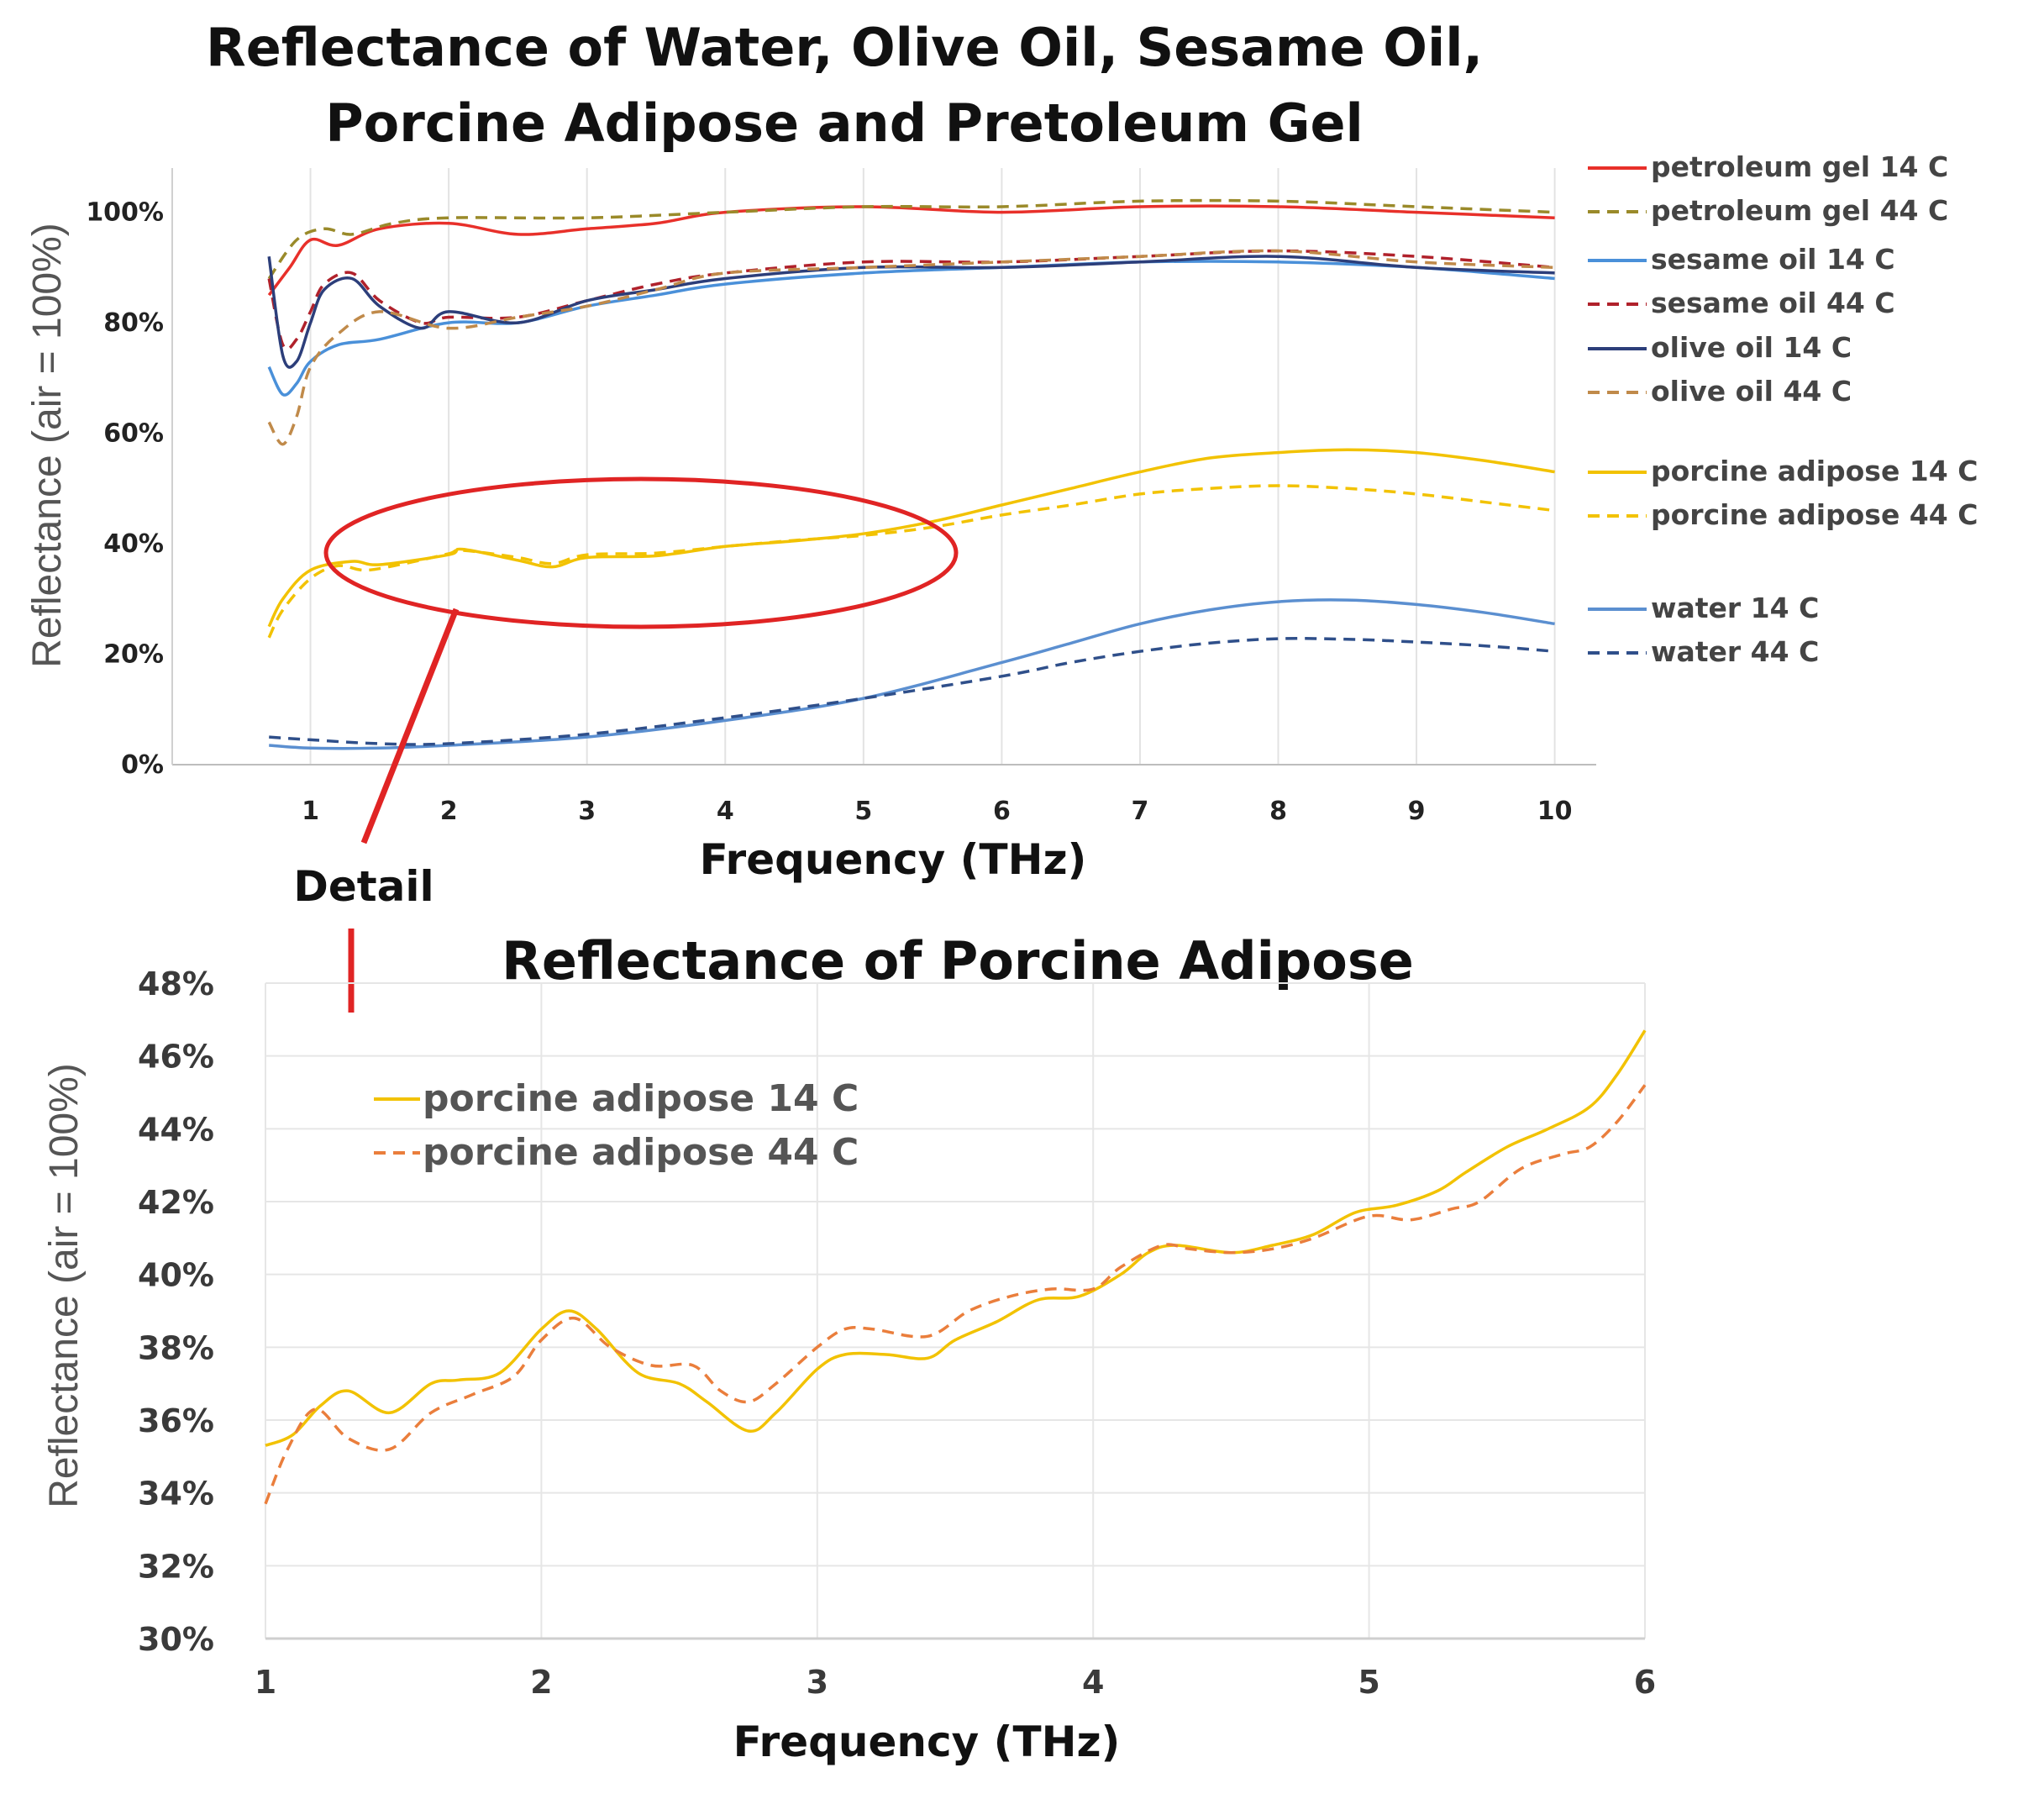 The width and height of the screenshot is (2044, 1794). I want to click on bottom-chart-y-tick-label: 42%, so click(176, 1202).